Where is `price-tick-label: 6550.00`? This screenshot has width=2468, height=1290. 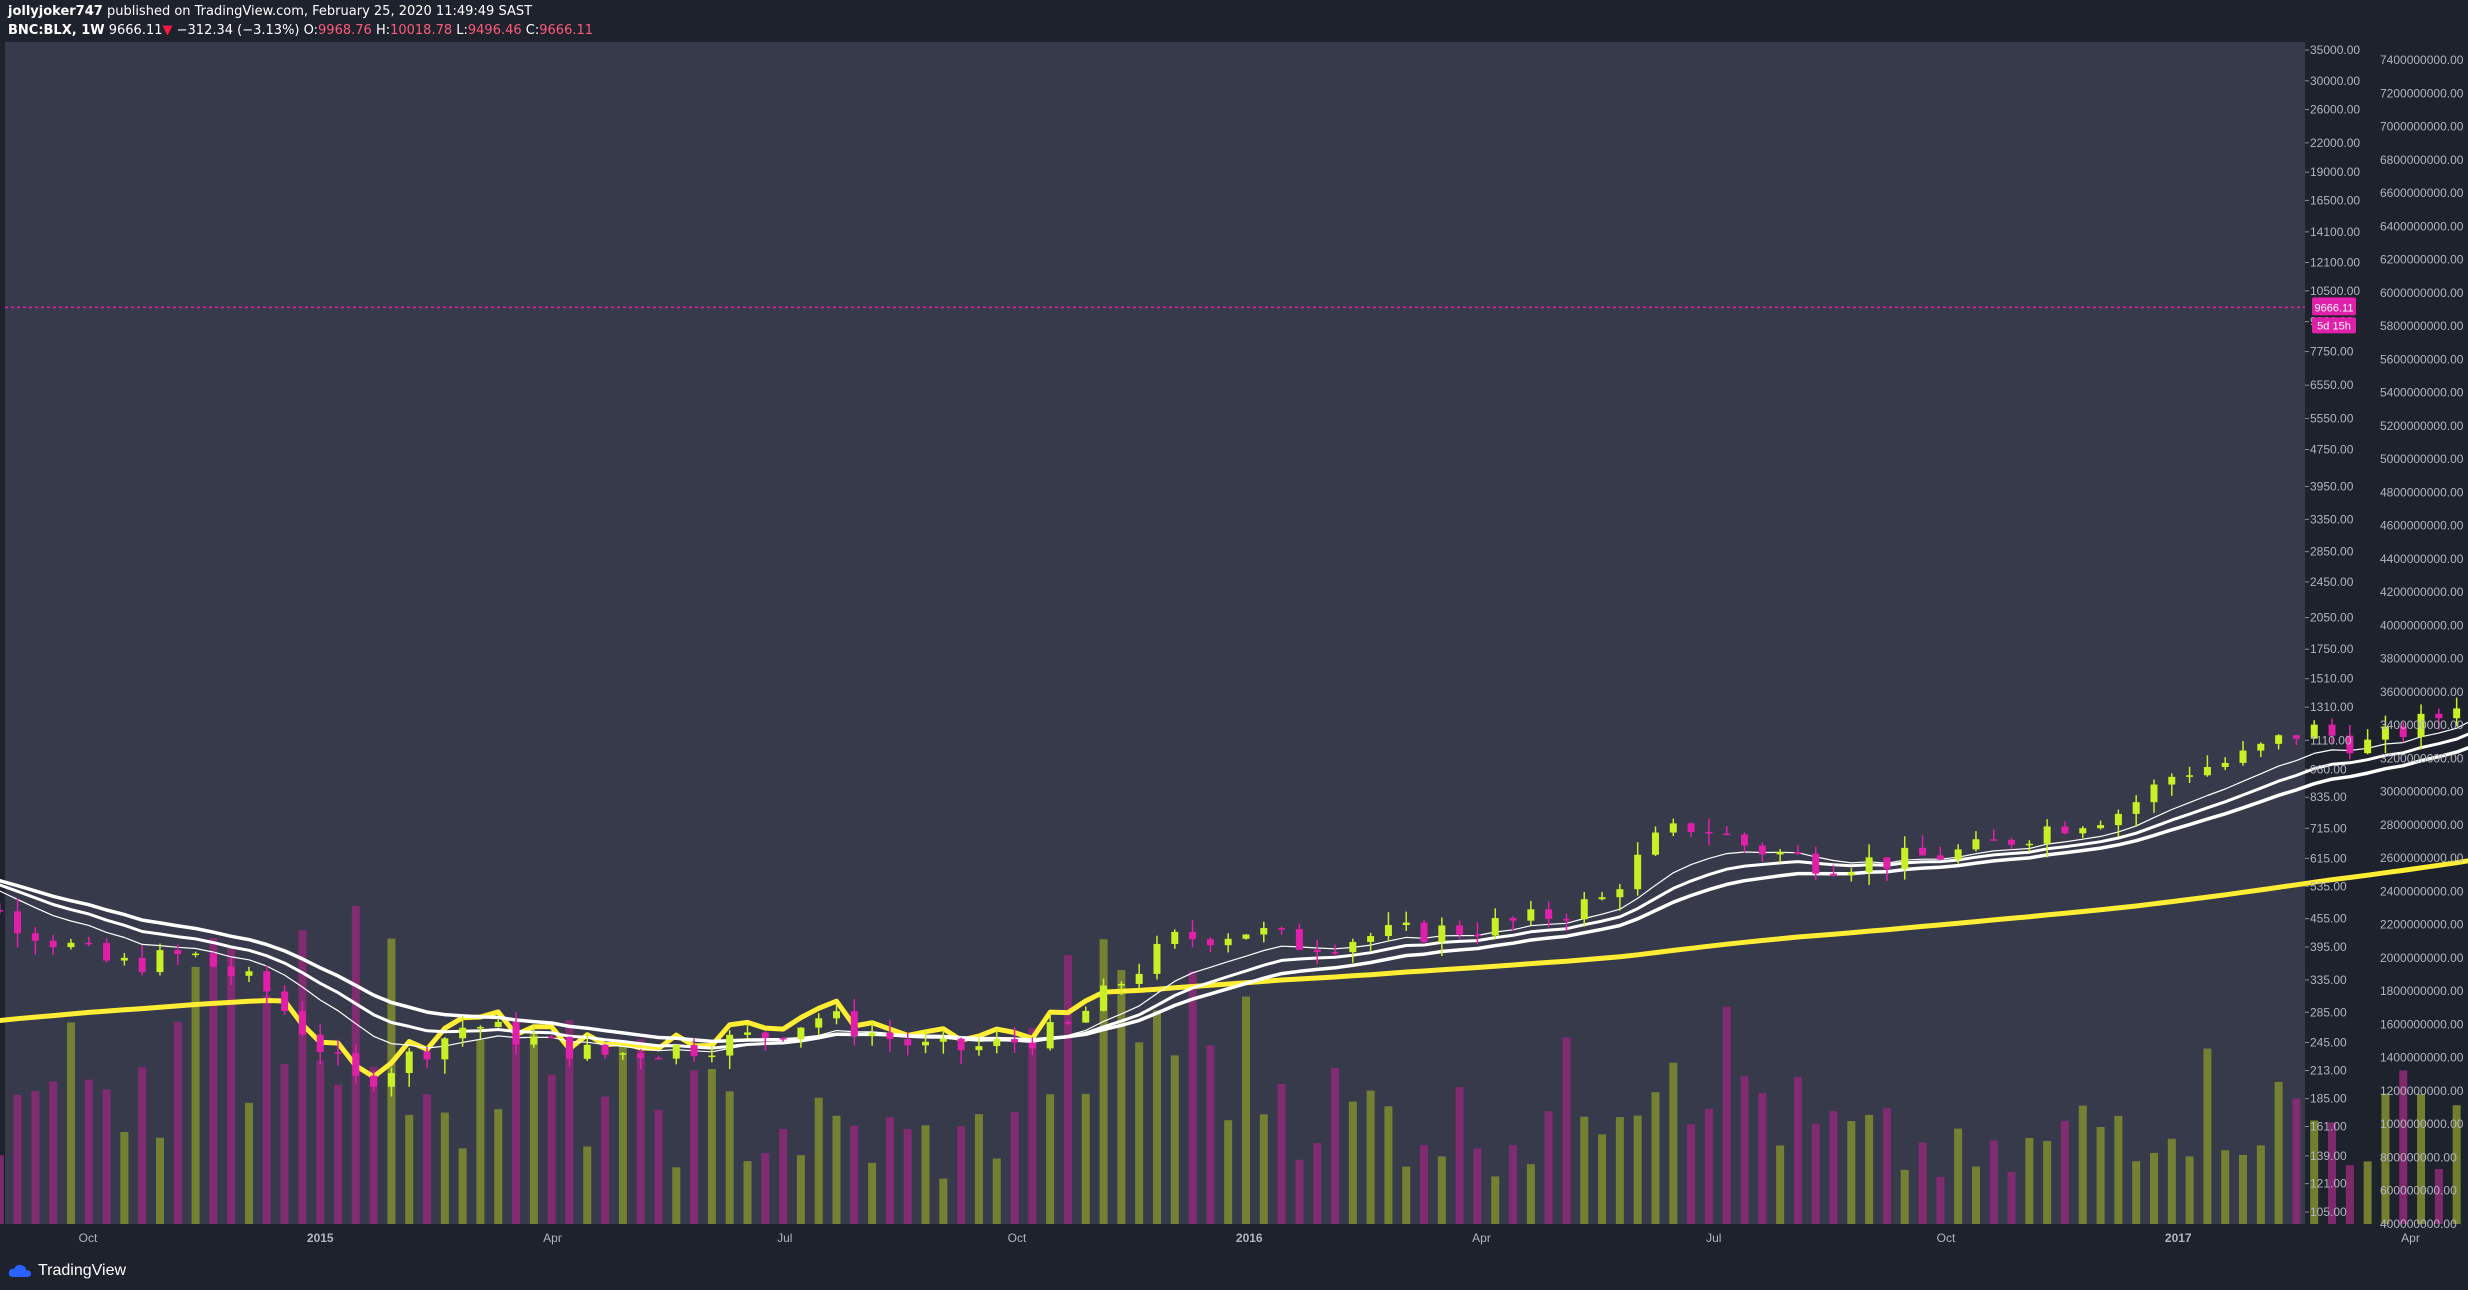 price-tick-label: 6550.00 is located at coordinates (2332, 385).